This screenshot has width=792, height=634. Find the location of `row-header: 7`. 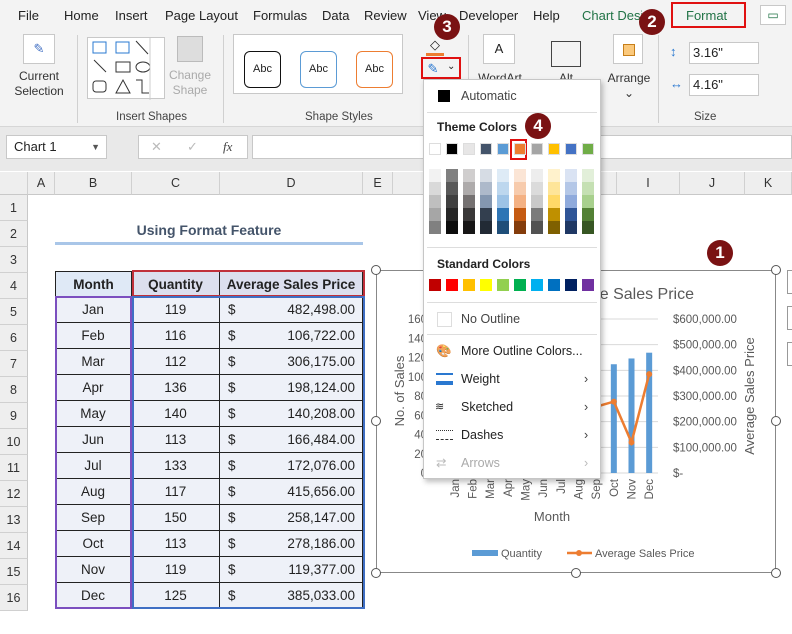

row-header: 7 is located at coordinates (14, 364).